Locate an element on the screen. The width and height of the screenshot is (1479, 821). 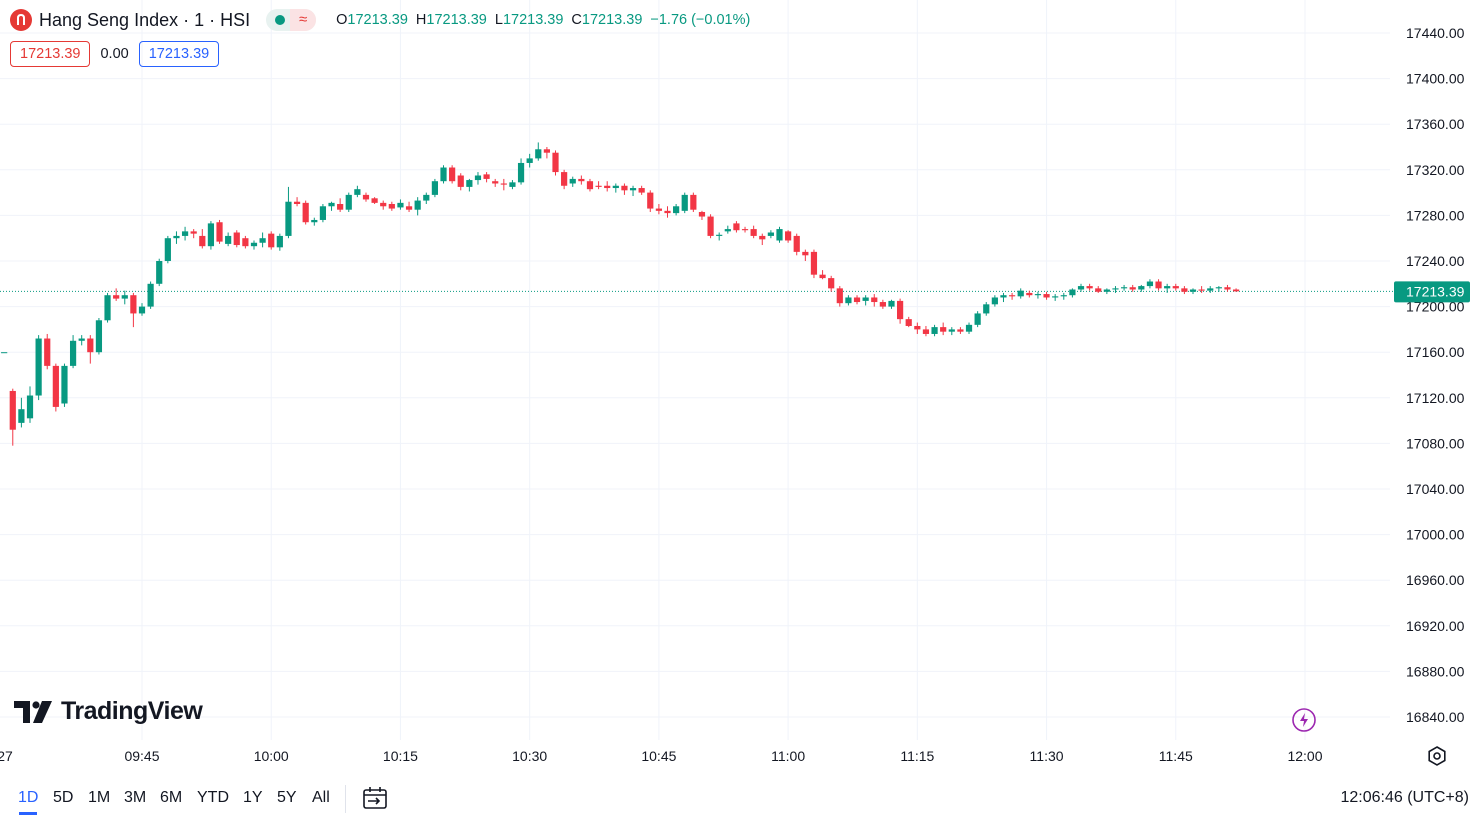
symbol-title: Hang Seng Index · 1 · HSI is located at coordinates (145, 19).